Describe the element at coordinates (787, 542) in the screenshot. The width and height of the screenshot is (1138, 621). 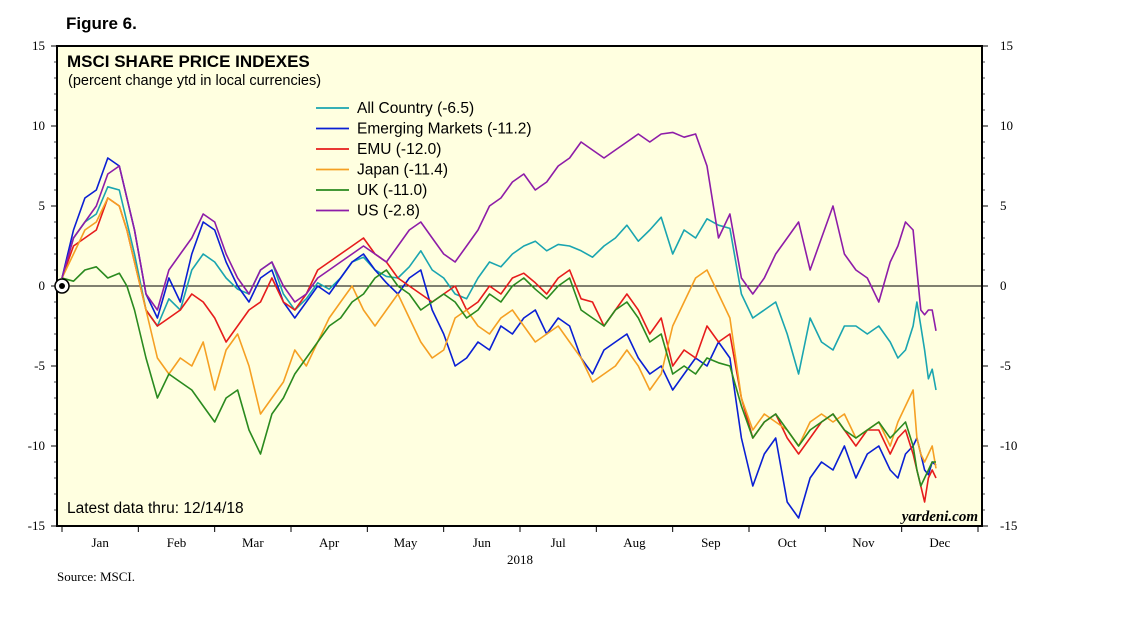
I see `x-tick-label-oct: Oct` at that location.